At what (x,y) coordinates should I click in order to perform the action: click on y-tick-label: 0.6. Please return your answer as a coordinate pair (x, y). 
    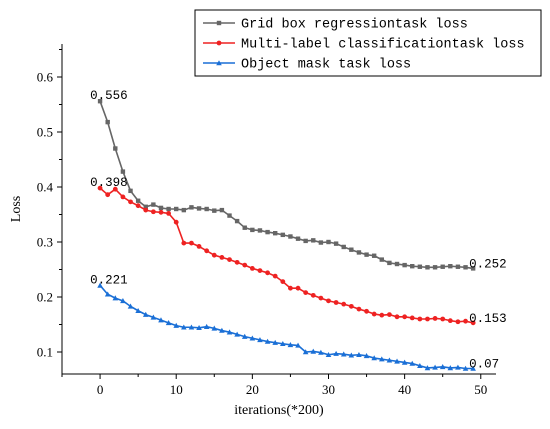
    Looking at the image, I should click on (45, 77).